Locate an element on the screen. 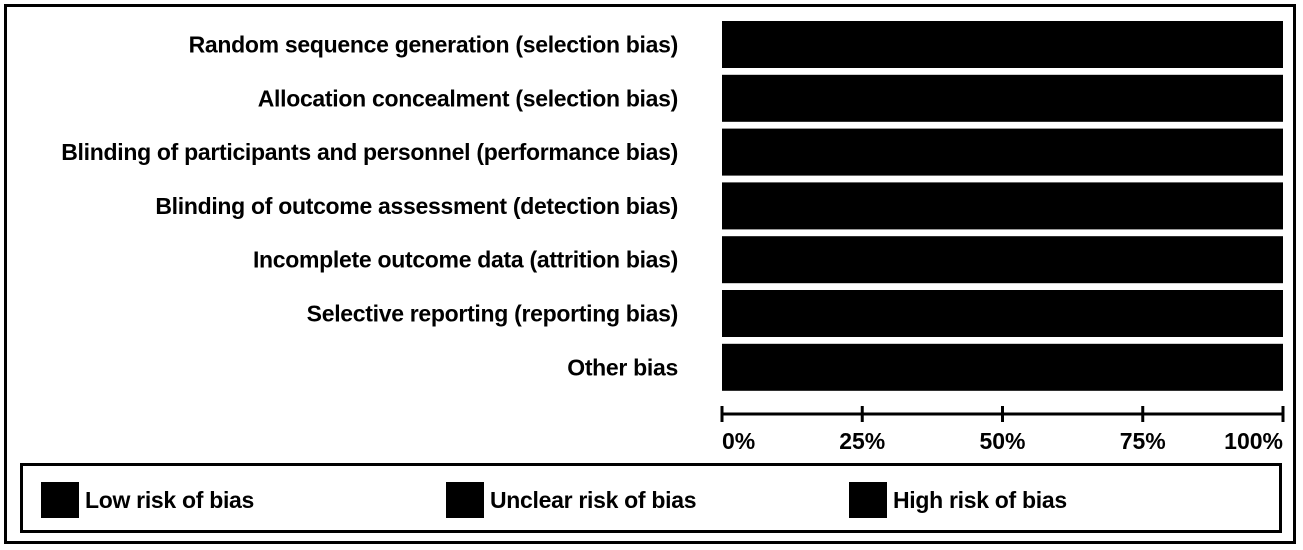 The height and width of the screenshot is (550, 1303). category-label: Selective reporting (reporting bias) is located at coordinates (492, 314).